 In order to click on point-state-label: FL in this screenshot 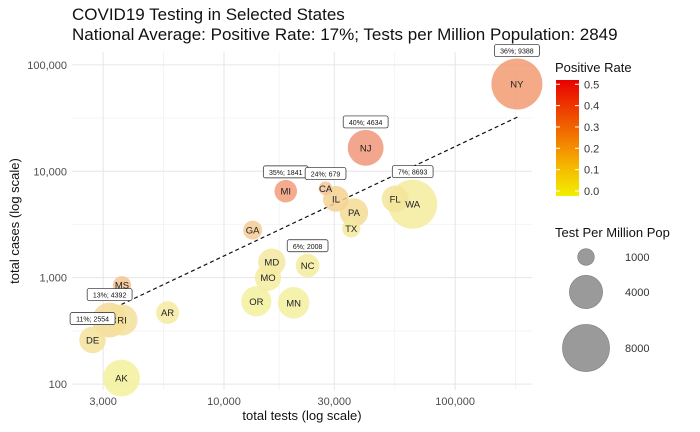, I will do `click(395, 199)`.